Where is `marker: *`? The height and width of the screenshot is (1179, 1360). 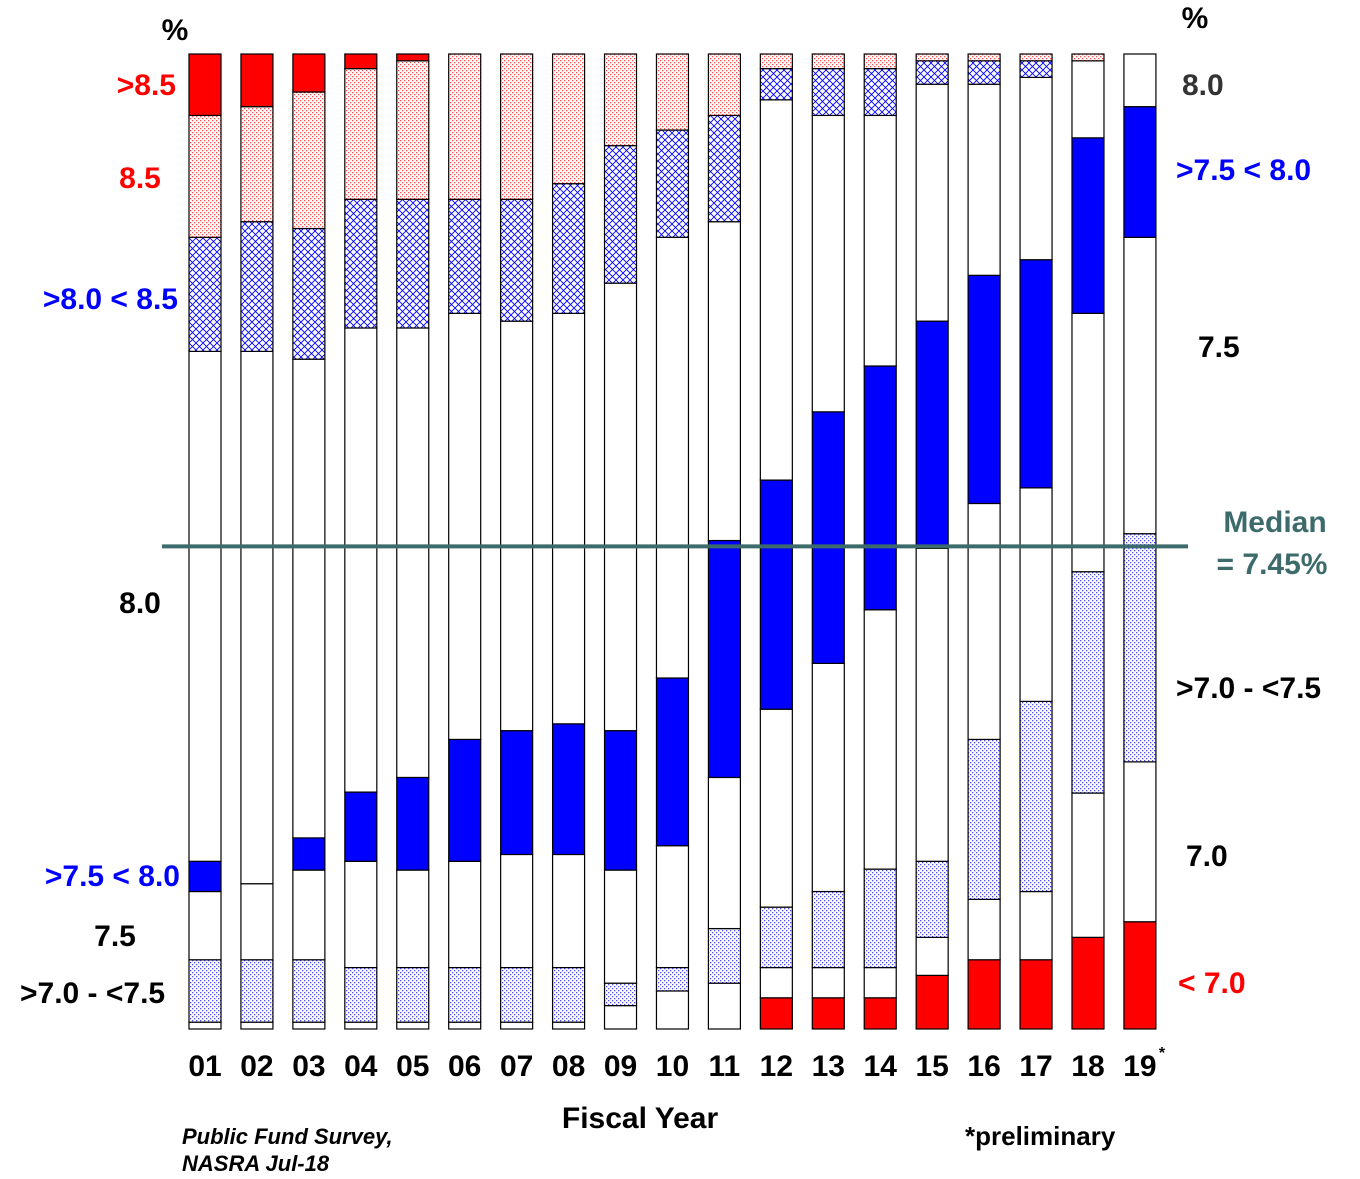
marker: * is located at coordinates (1162, 1053).